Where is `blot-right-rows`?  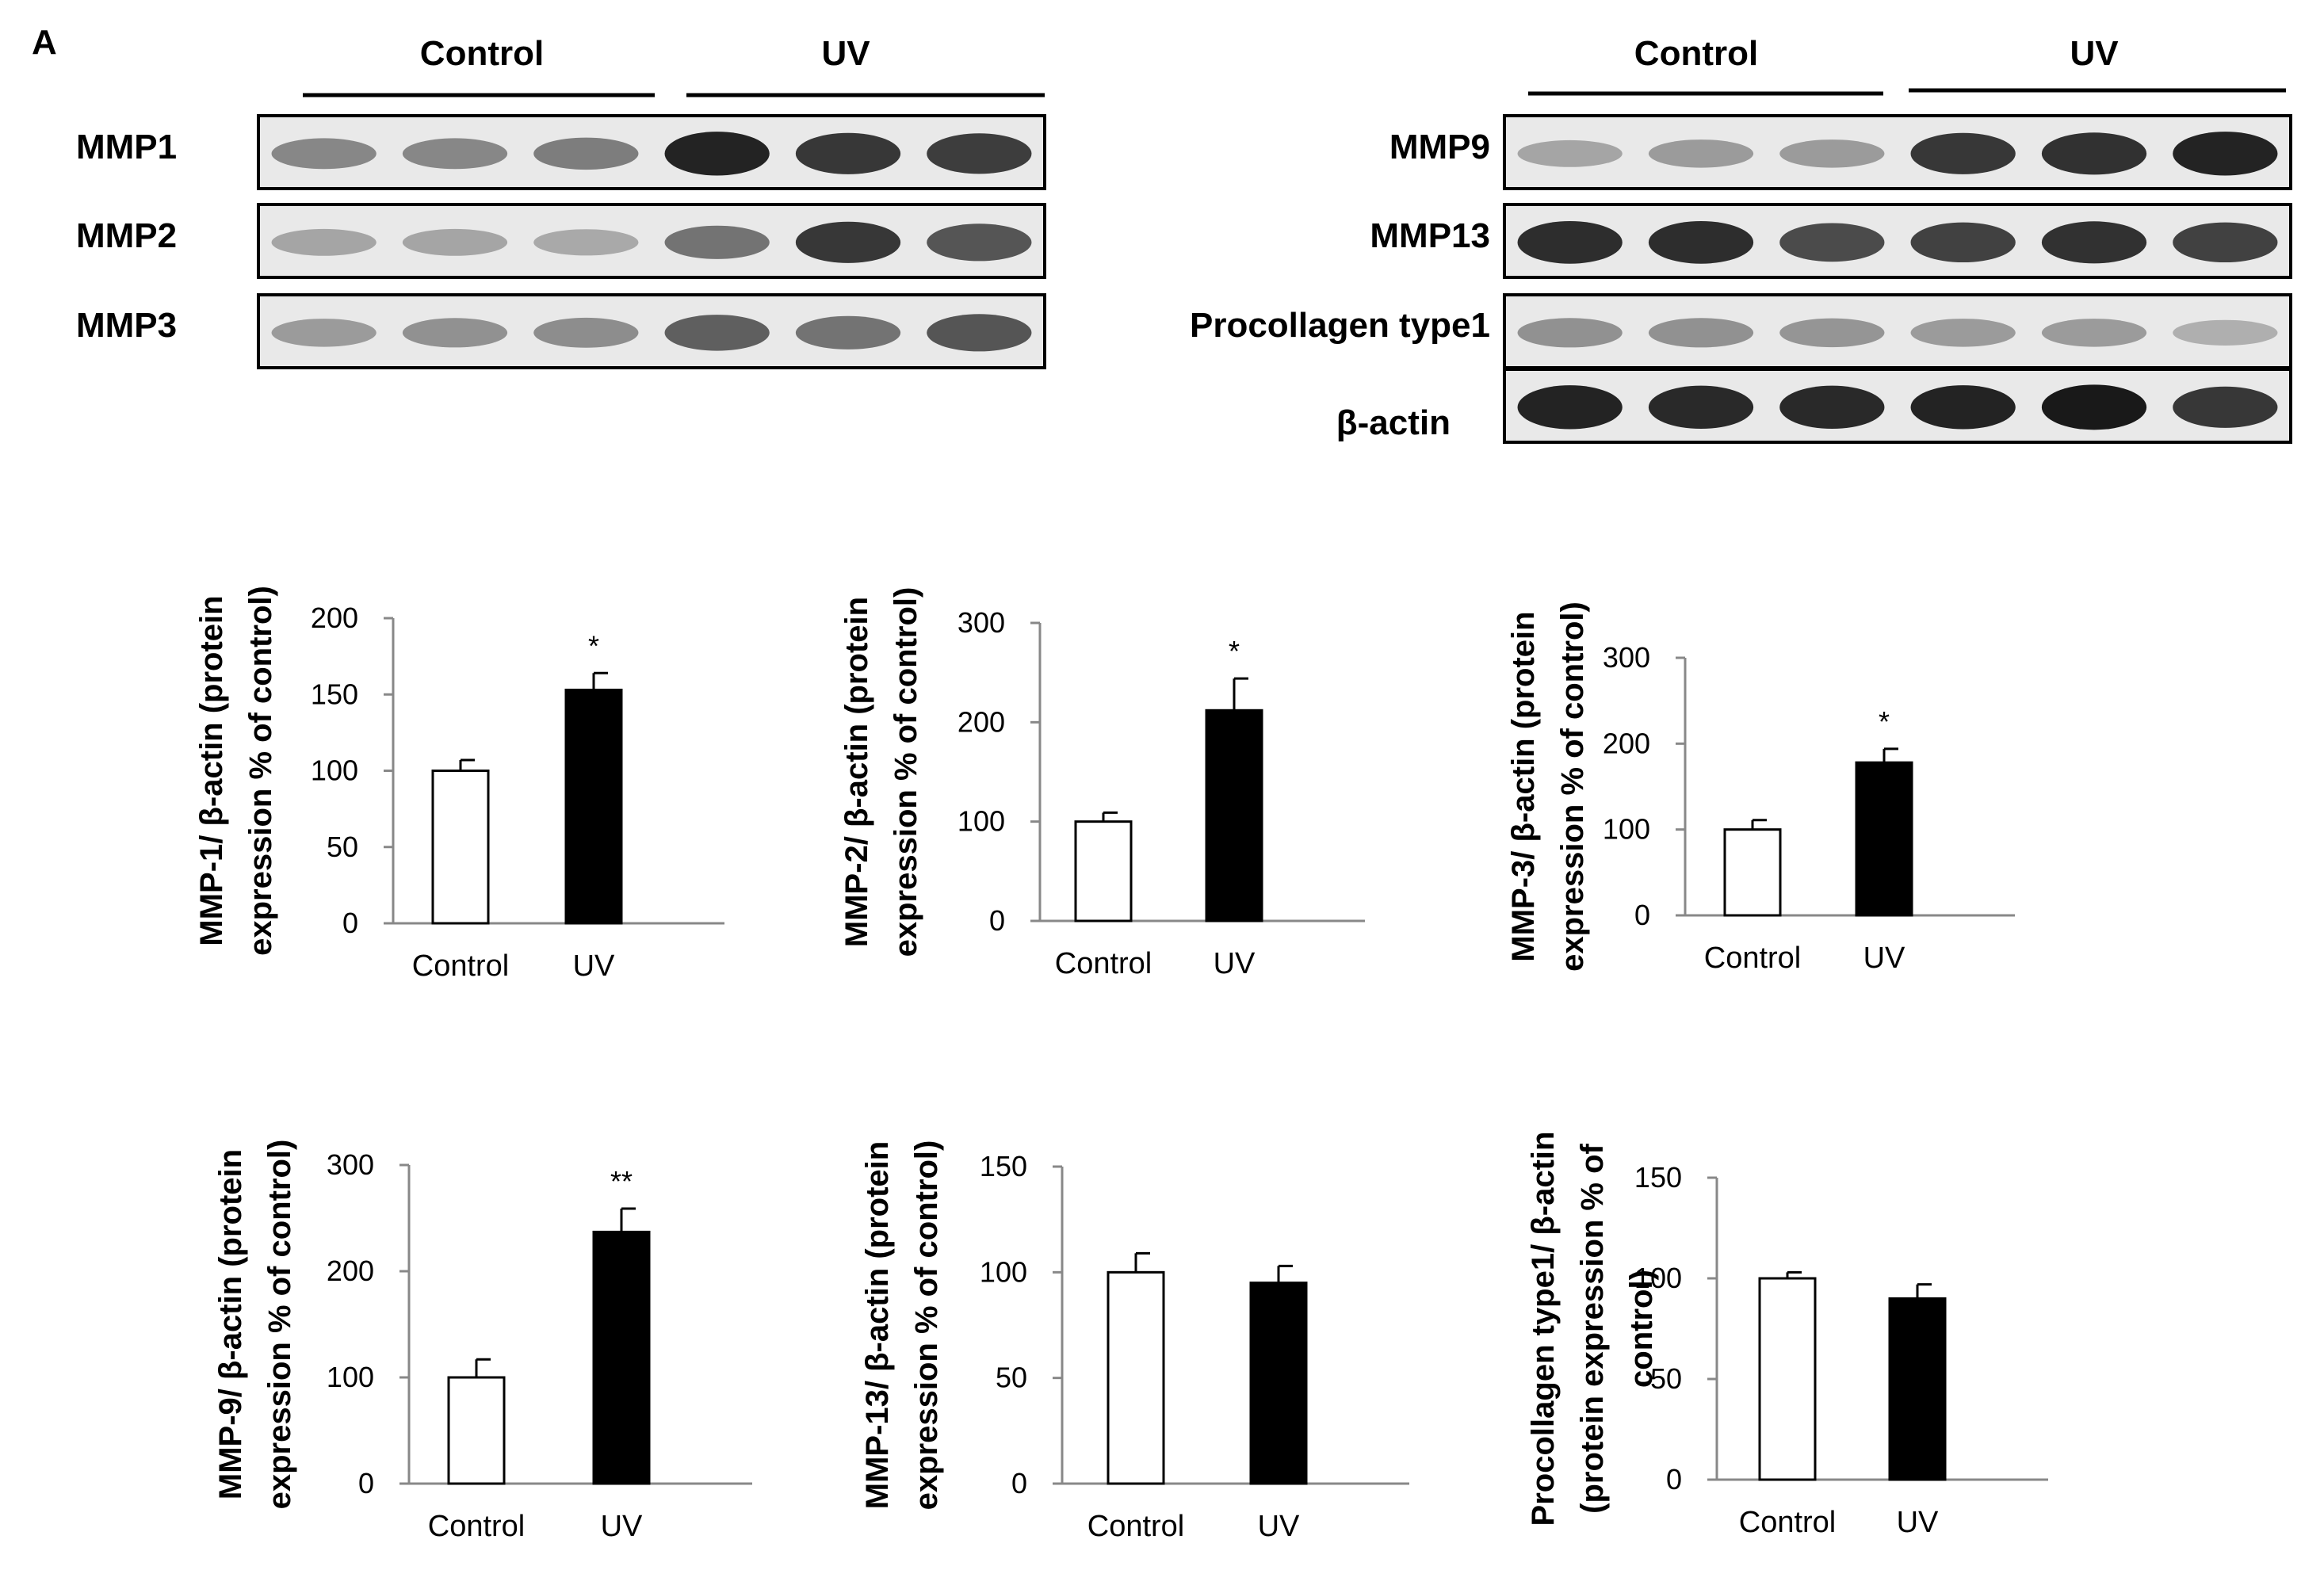
blot-right-rows is located at coordinates (1897, 279).